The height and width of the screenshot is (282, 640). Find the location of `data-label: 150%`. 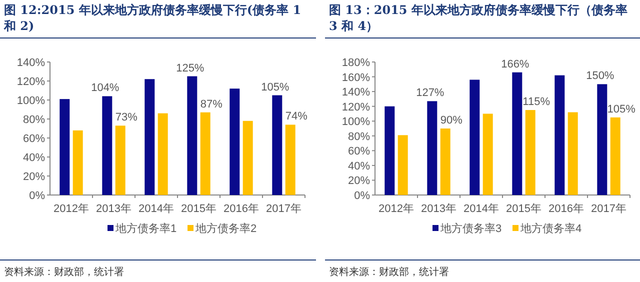

data-label: 150% is located at coordinates (600, 76).